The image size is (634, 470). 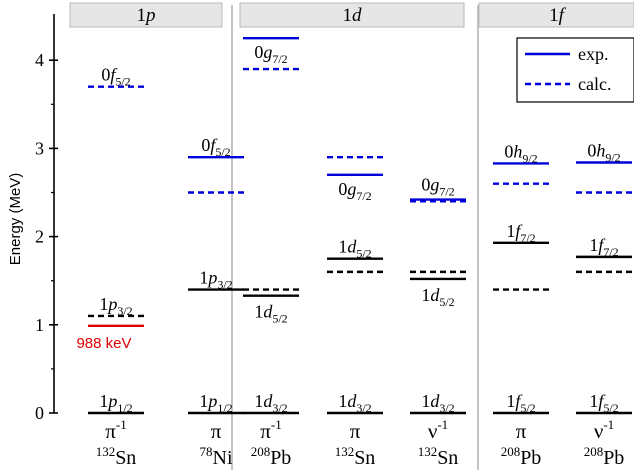 I want to click on level-annotation: 988 keV, so click(x=103, y=343).